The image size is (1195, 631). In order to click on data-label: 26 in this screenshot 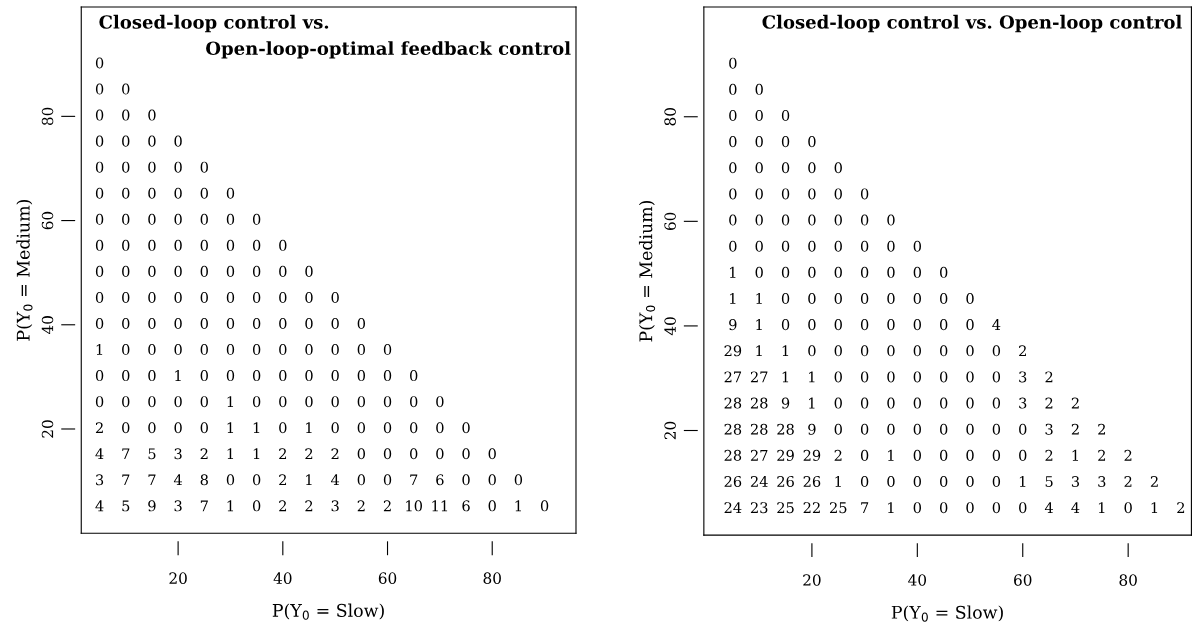, I will do `click(733, 482)`.